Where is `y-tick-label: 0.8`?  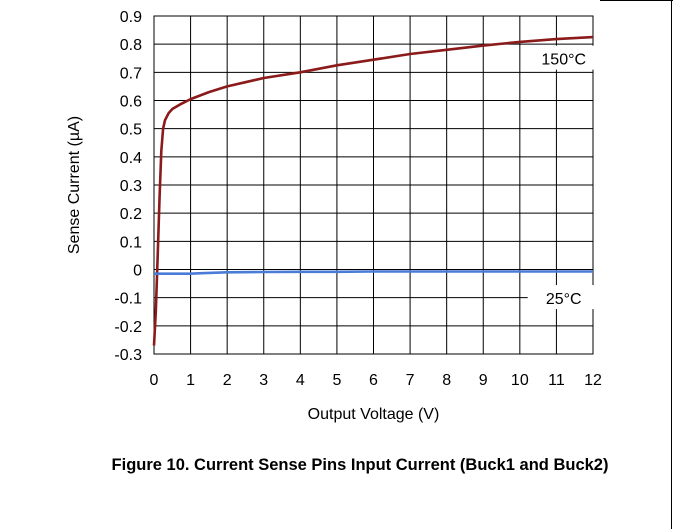
y-tick-label: 0.8 is located at coordinates (131, 45).